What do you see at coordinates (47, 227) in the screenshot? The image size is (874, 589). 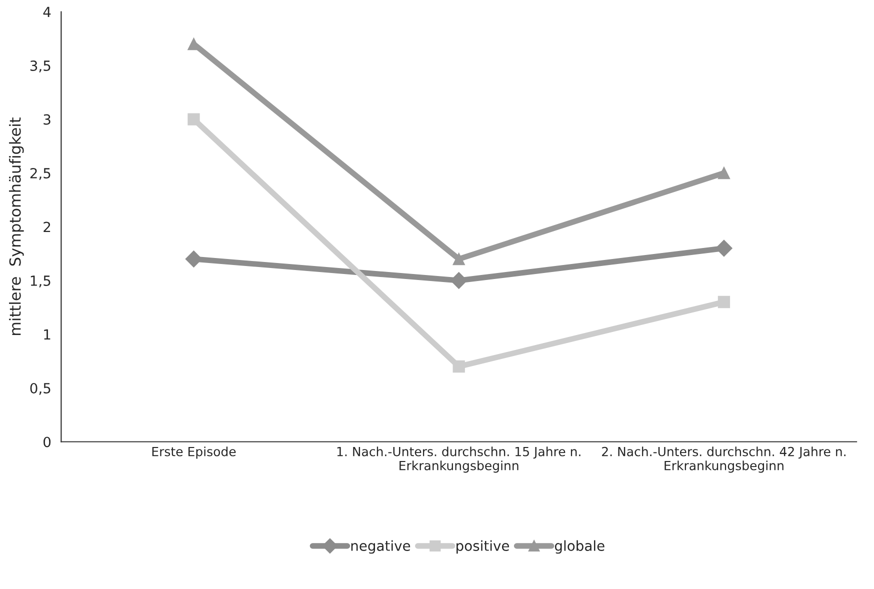 I see `y-tick-label: 2` at bounding box center [47, 227].